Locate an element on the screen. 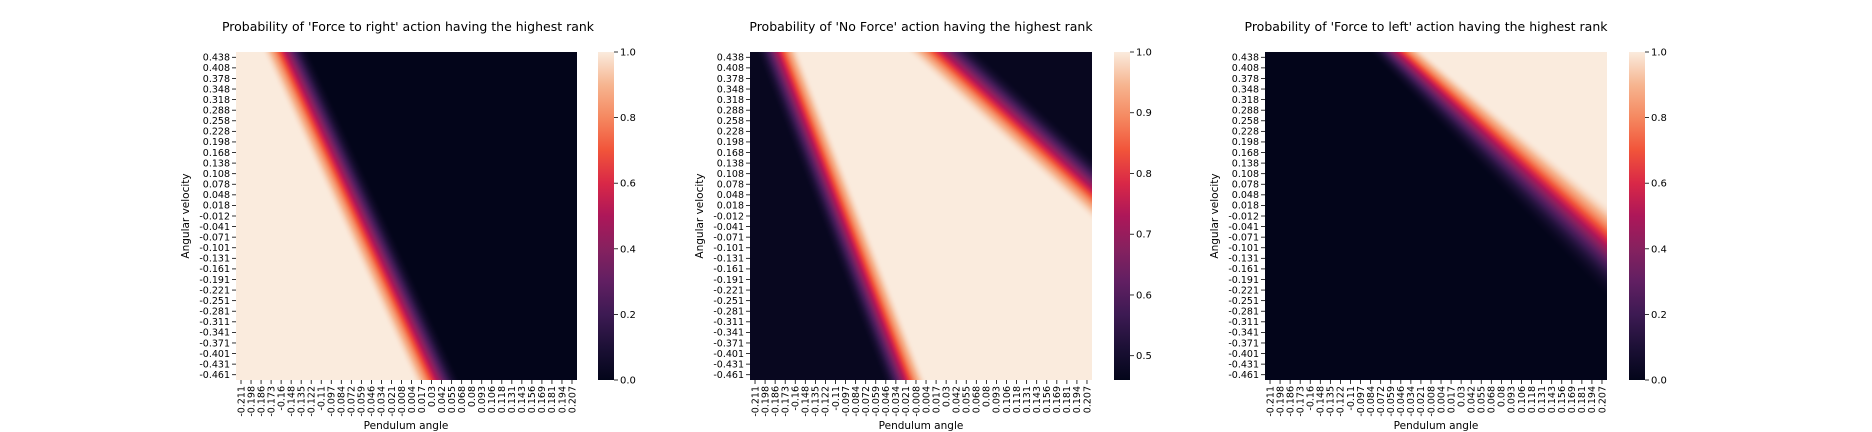 This screenshot has height=432, width=1872. y-tick-label: 0.438 is located at coordinates (730, 58).